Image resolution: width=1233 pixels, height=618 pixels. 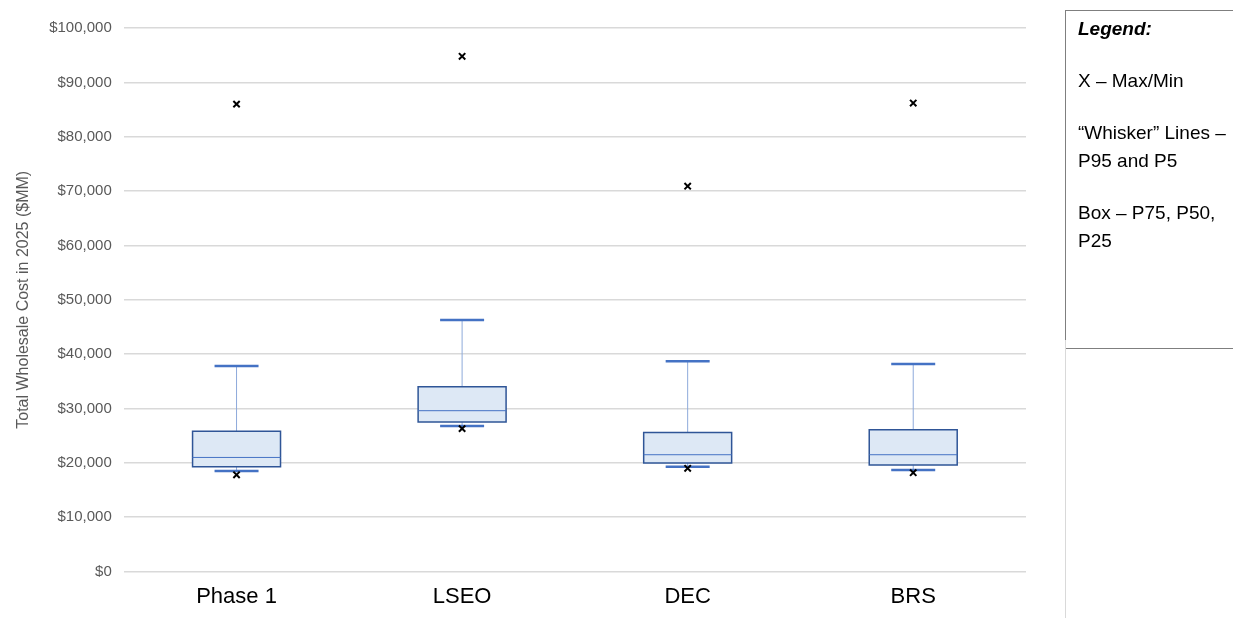 What do you see at coordinates (84, 462) in the screenshot?
I see `y-tick-label: $20,000` at bounding box center [84, 462].